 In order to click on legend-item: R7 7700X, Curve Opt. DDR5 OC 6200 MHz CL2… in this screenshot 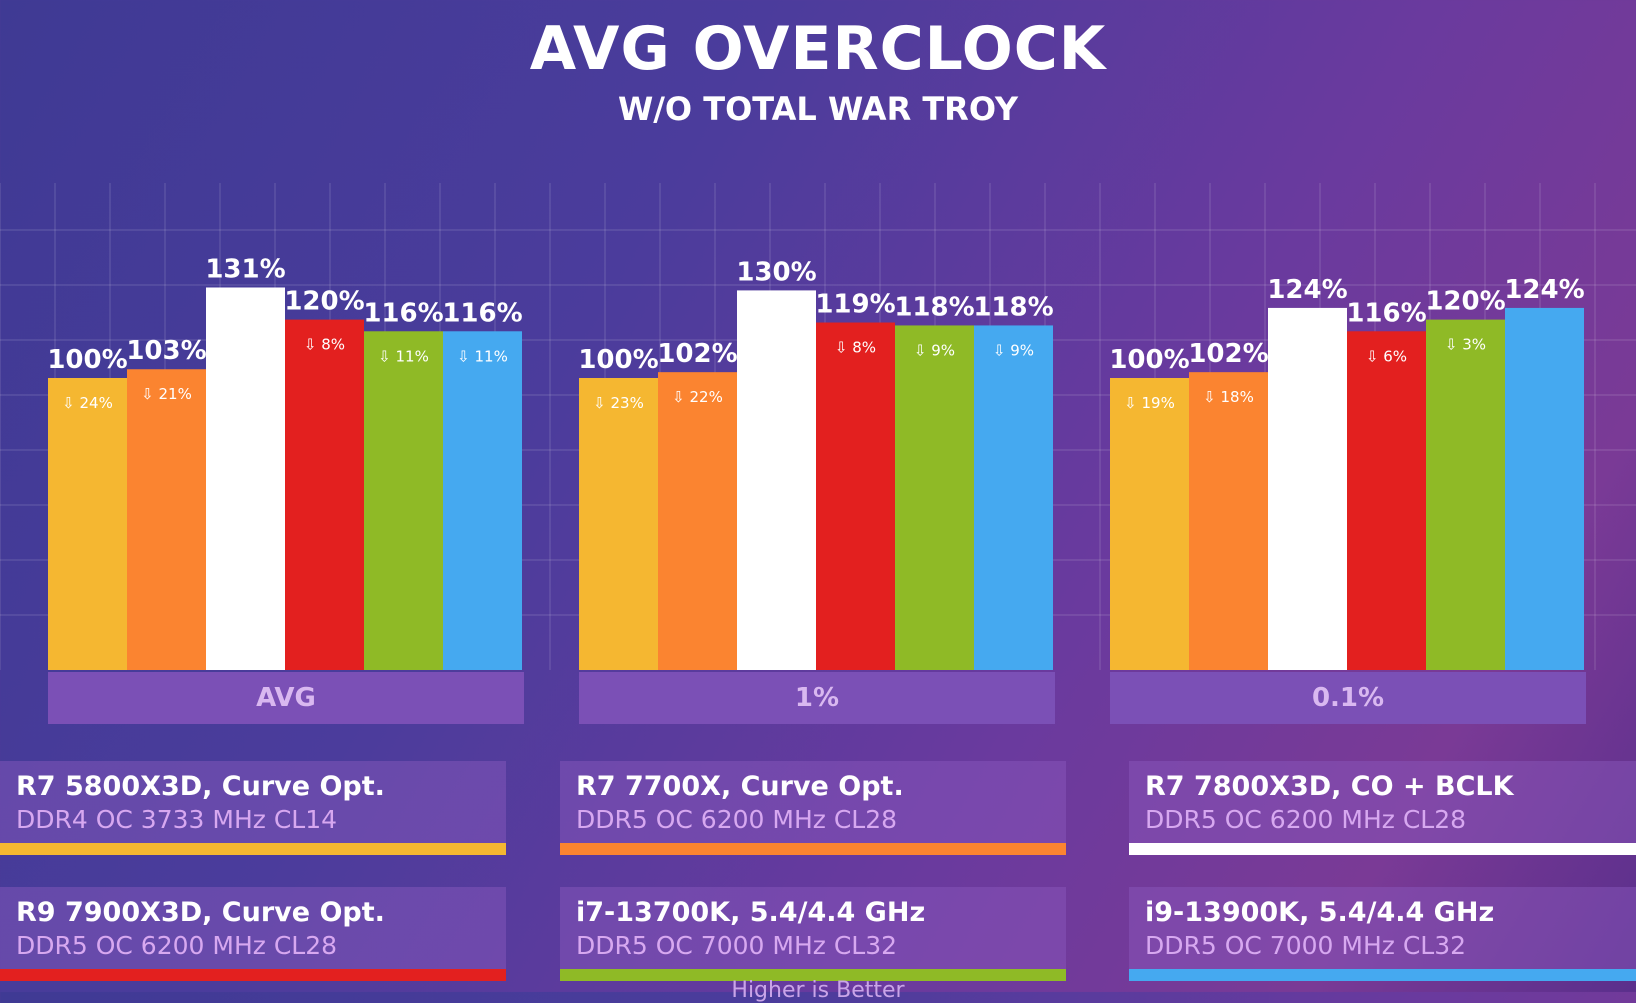, I will do `click(813, 808)`.